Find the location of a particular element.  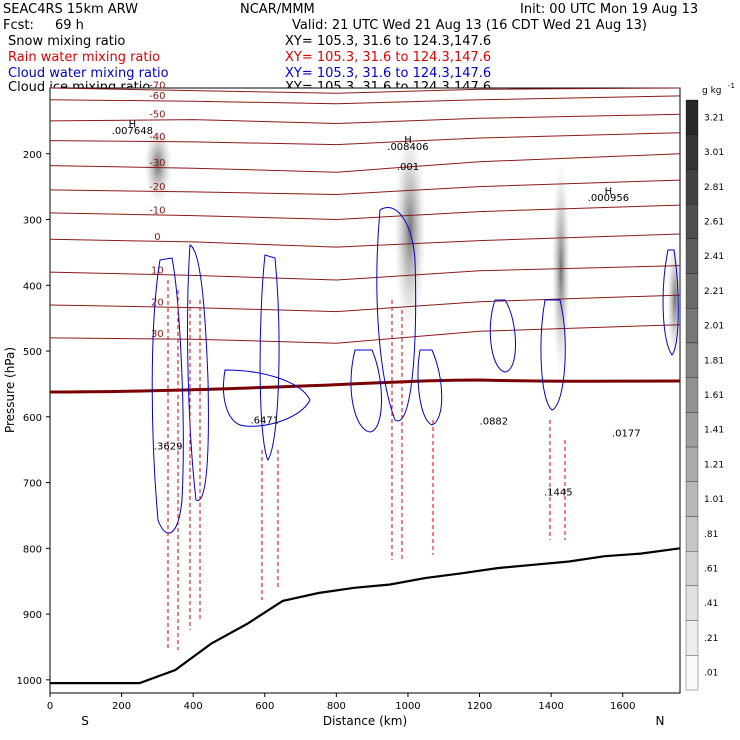

temperature-label: -40 is located at coordinates (157, 137).